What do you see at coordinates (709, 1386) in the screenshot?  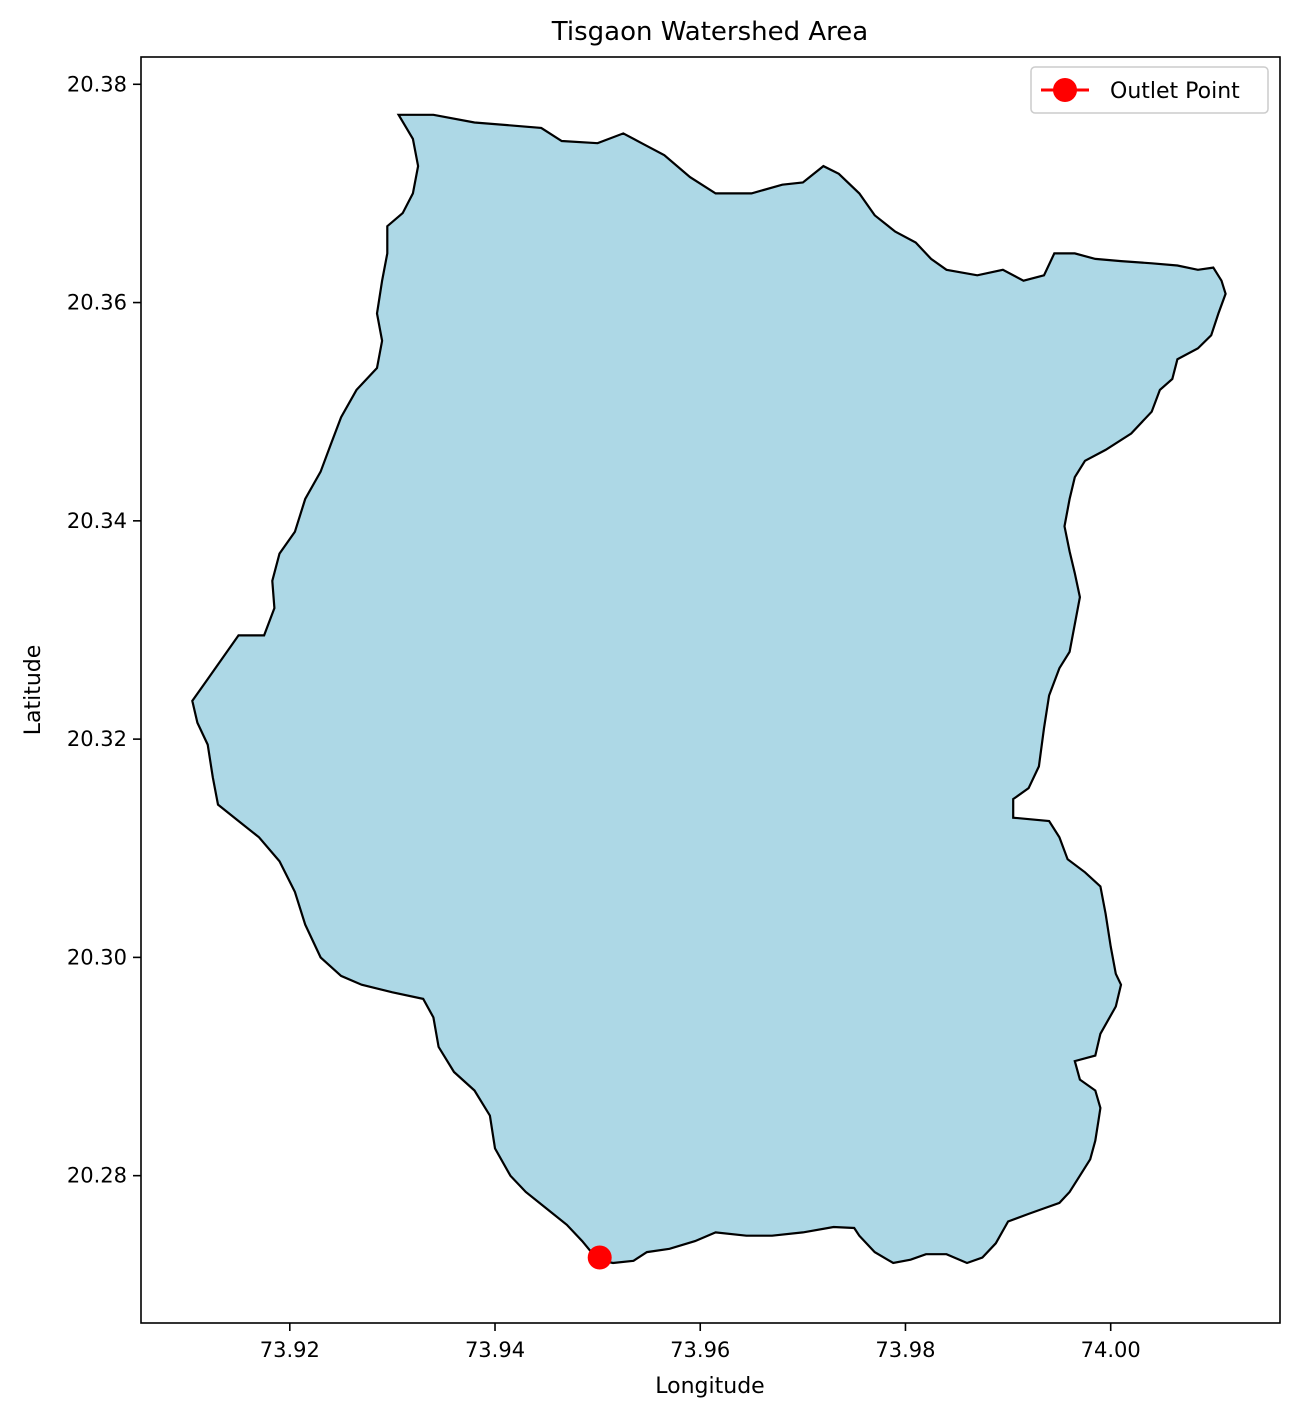 I see `x-axis-label: Longitude` at bounding box center [709, 1386].